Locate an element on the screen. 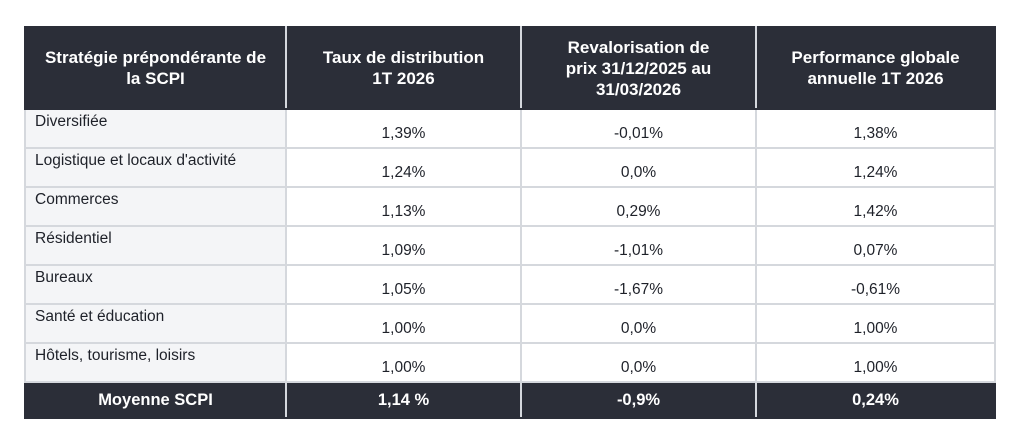 The width and height of the screenshot is (1024, 427). header-distribution: Taux de distribution 1T 2026 is located at coordinates (403, 68).